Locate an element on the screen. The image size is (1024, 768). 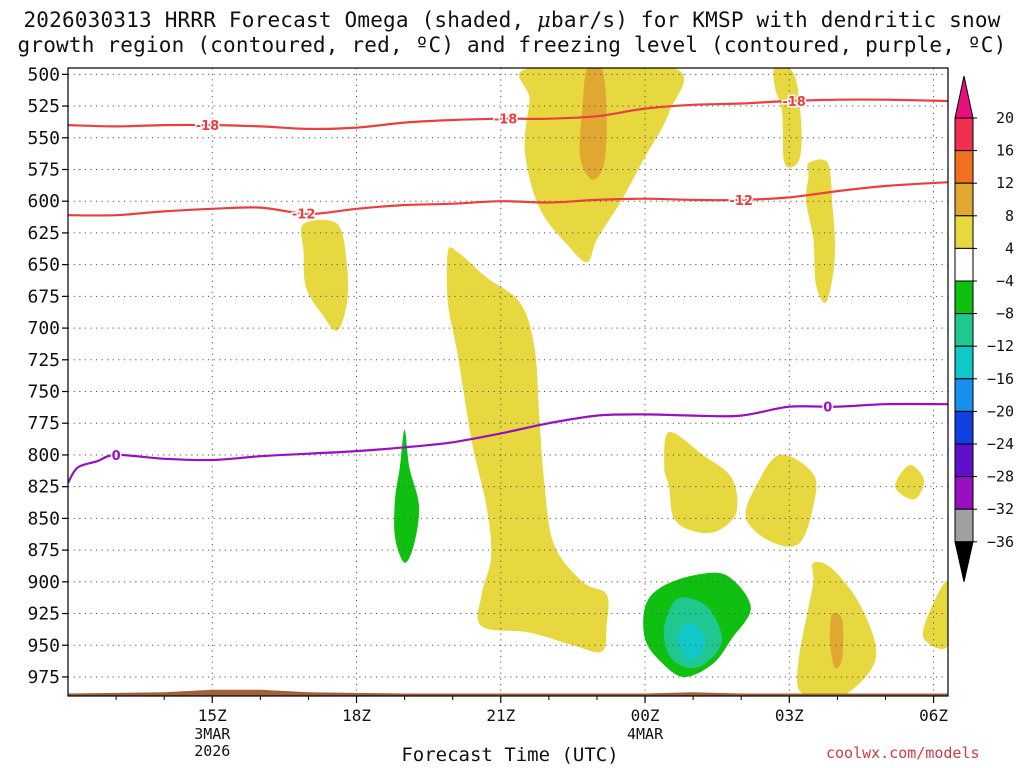
contour-label--18-0: -18 is located at coordinates (208, 126).